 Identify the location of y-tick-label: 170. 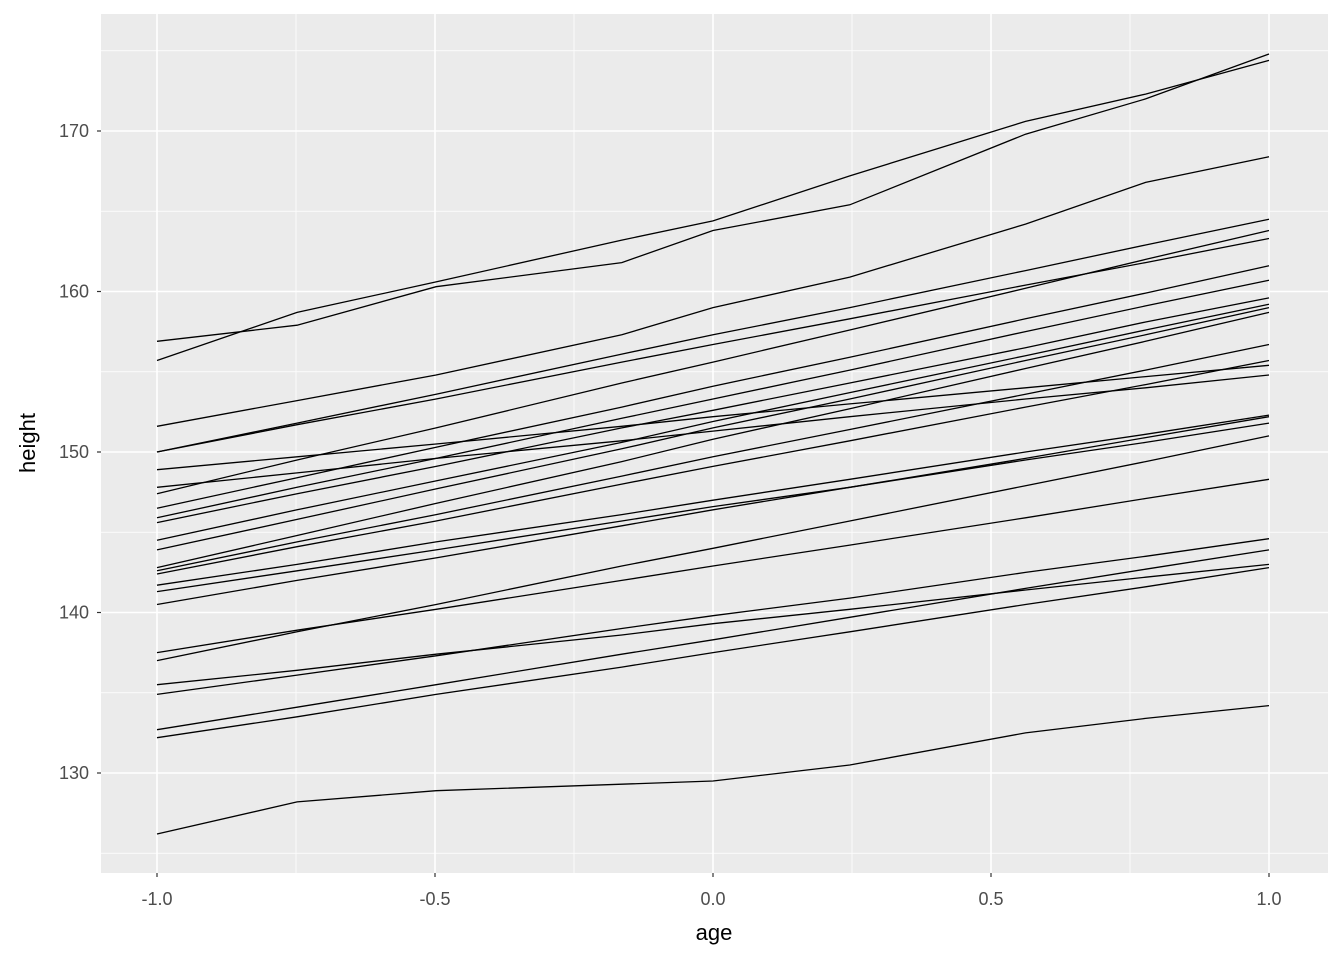
(74, 131).